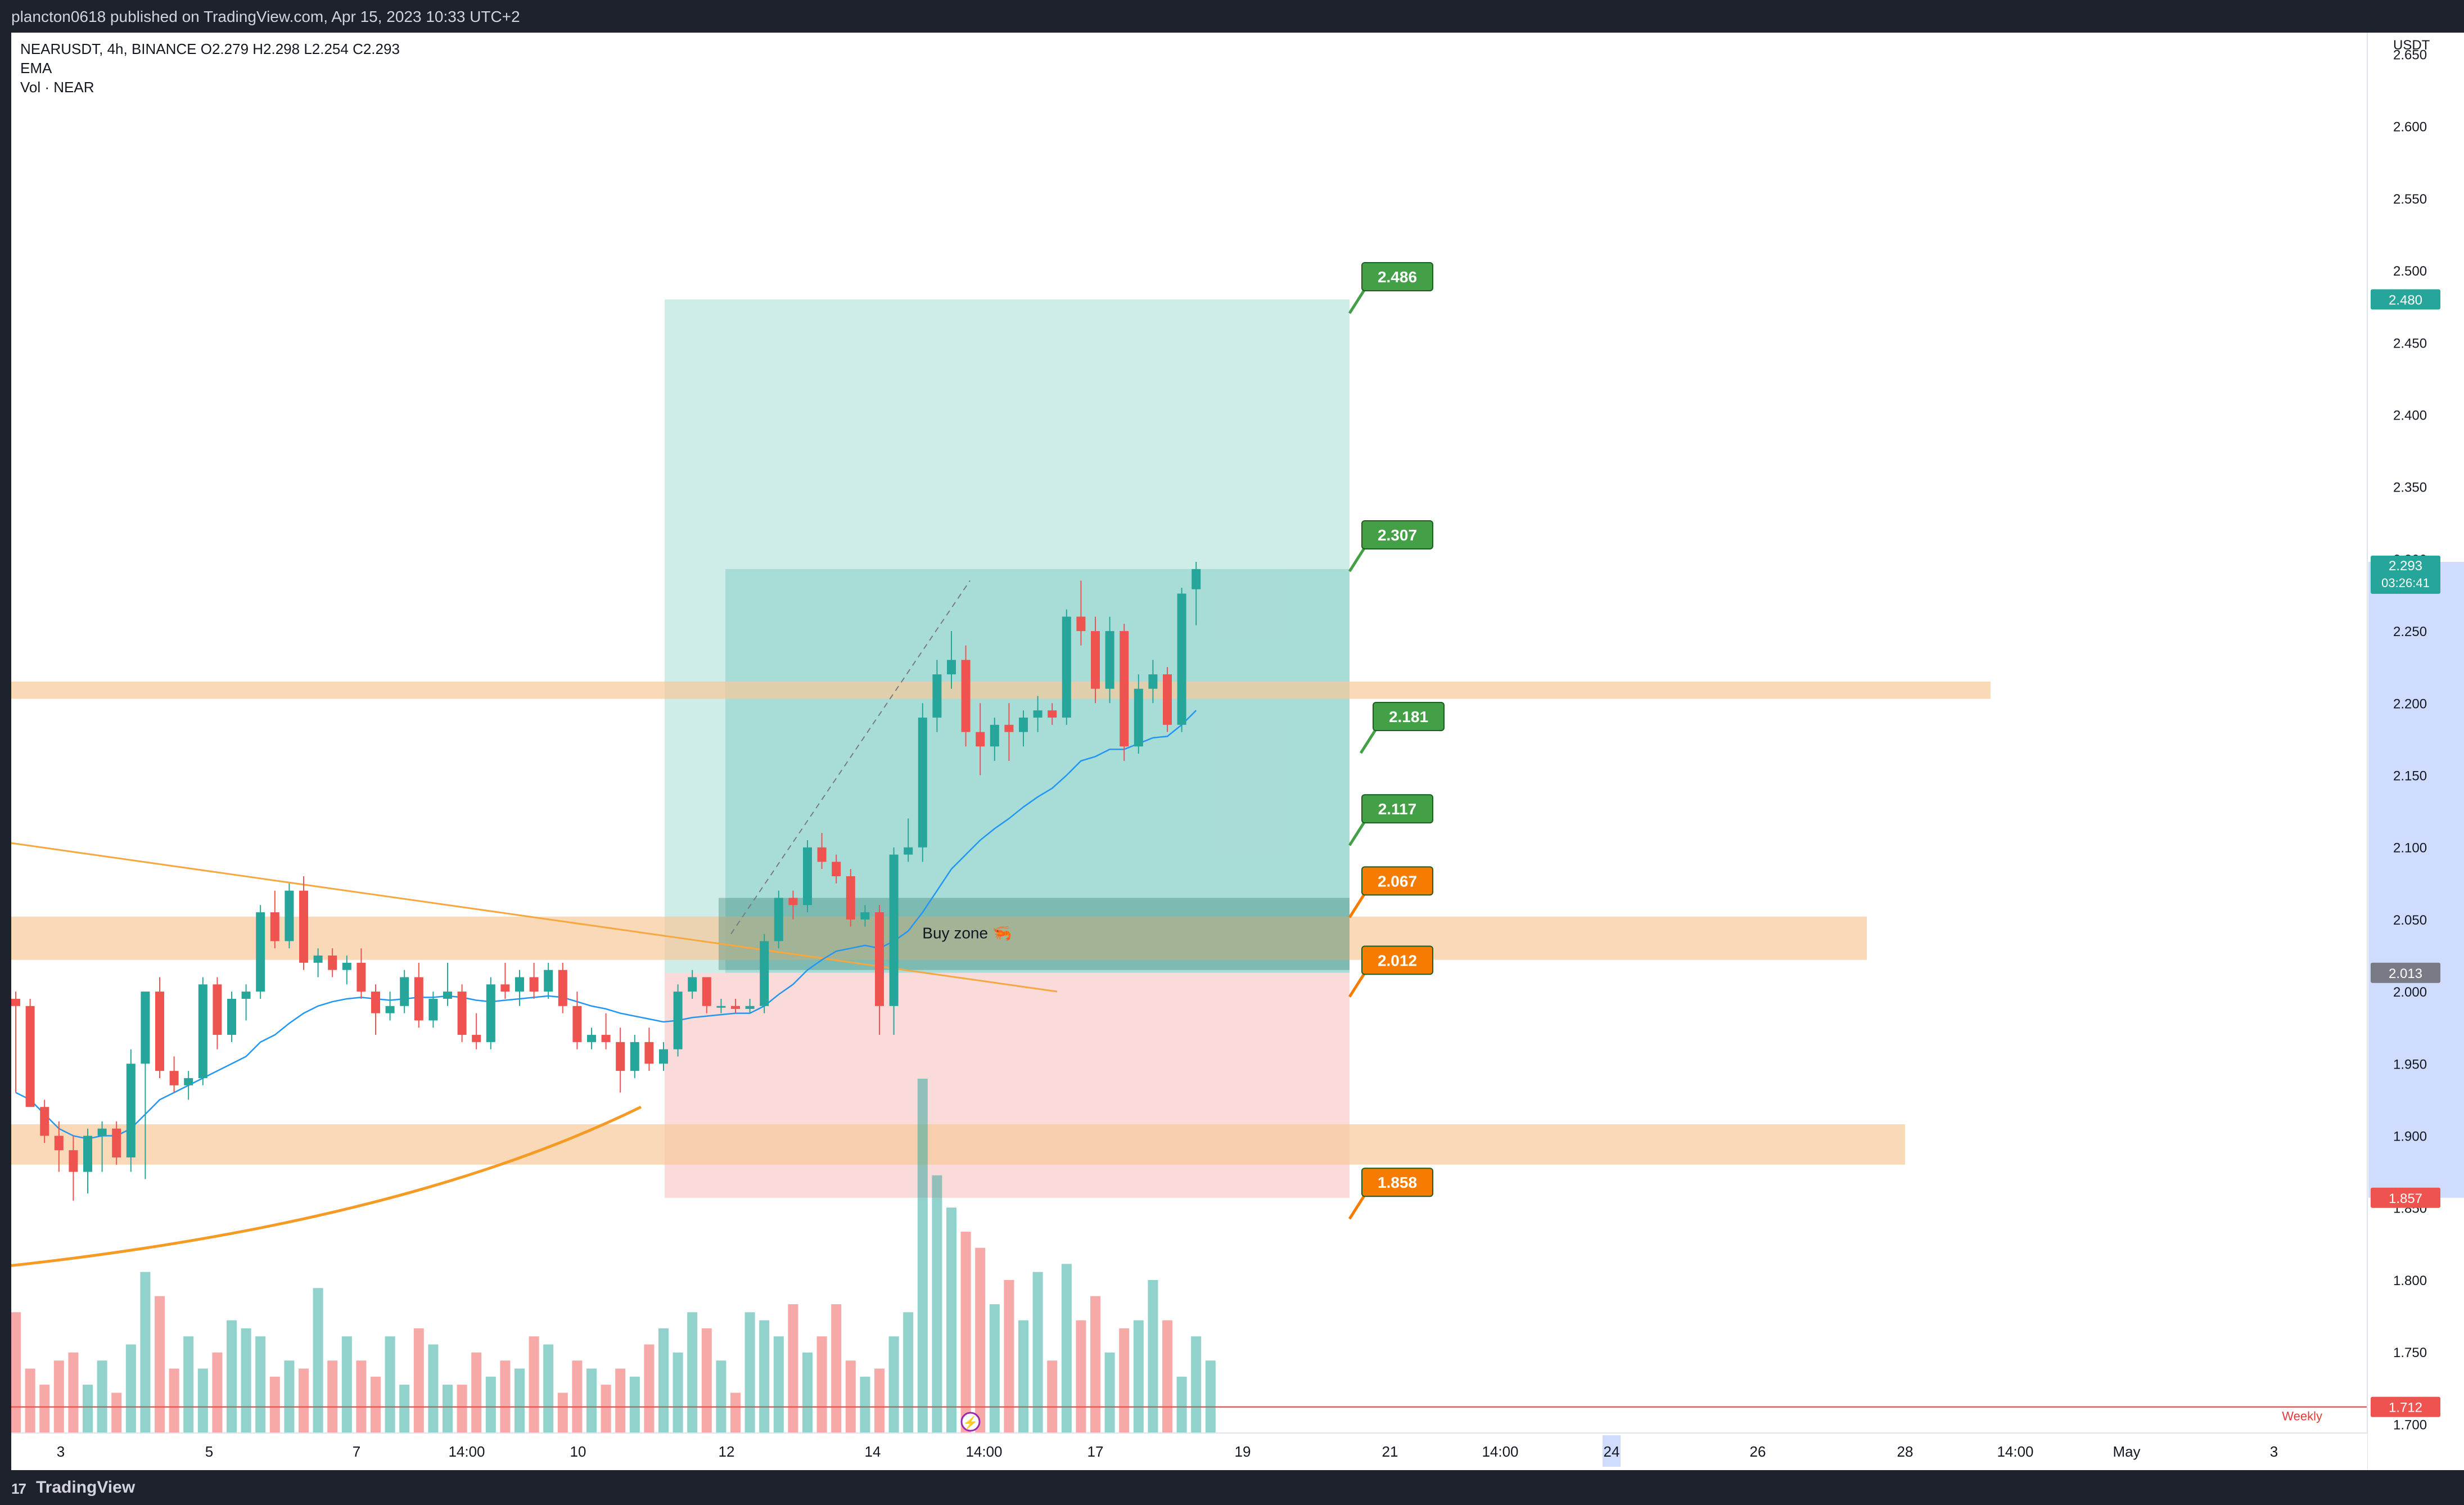  I want to click on volume-legend: Vol · NEAR, so click(57, 88).